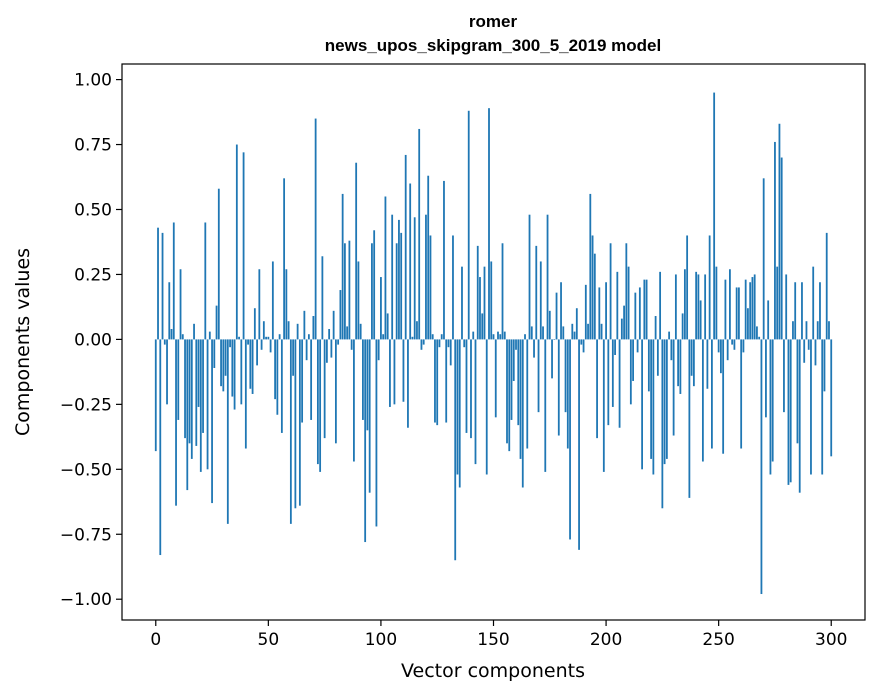 The image size is (880, 696). Describe the element at coordinates (381, 640) in the screenshot. I see `x-tick-label: 100` at that location.